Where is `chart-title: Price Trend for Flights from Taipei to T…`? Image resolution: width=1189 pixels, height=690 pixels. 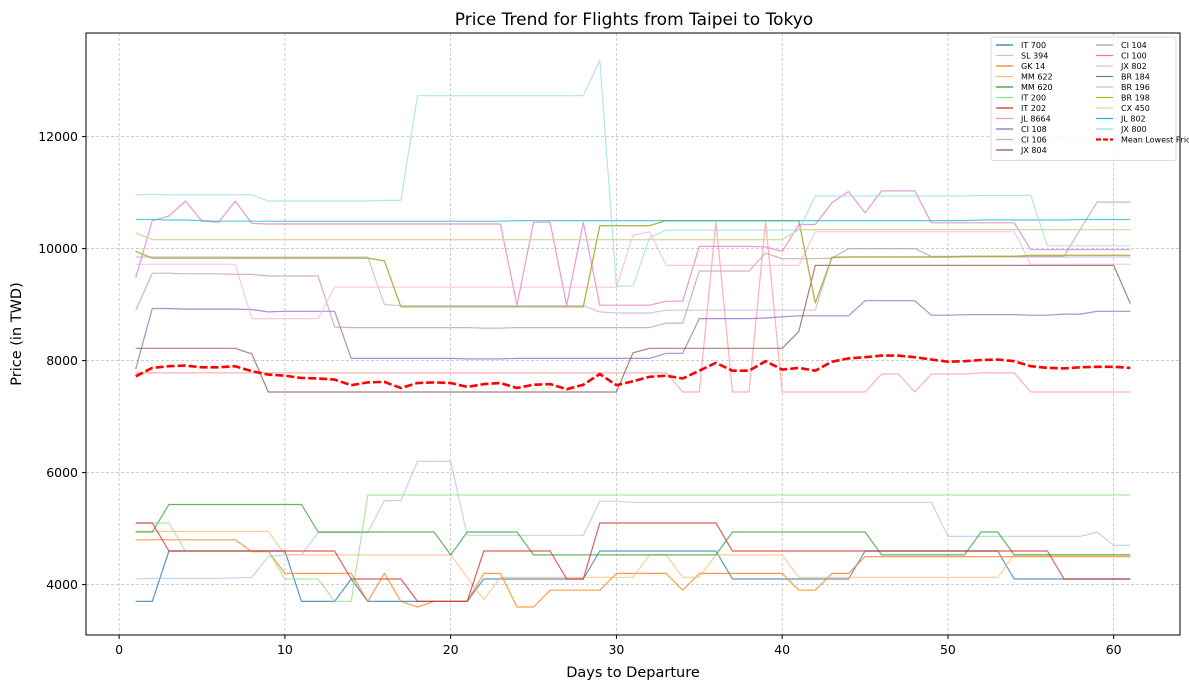
chart-title: Price Trend for Flights from Taipei to T… is located at coordinates (634, 20).